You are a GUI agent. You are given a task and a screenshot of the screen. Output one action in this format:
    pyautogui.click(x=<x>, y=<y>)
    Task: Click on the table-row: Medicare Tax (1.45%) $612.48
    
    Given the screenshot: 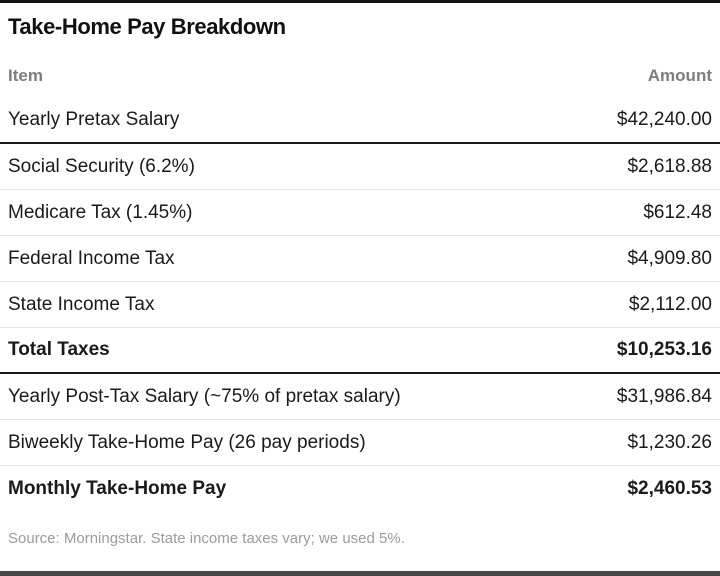 What is the action you would take?
    pyautogui.click(x=360, y=213)
    